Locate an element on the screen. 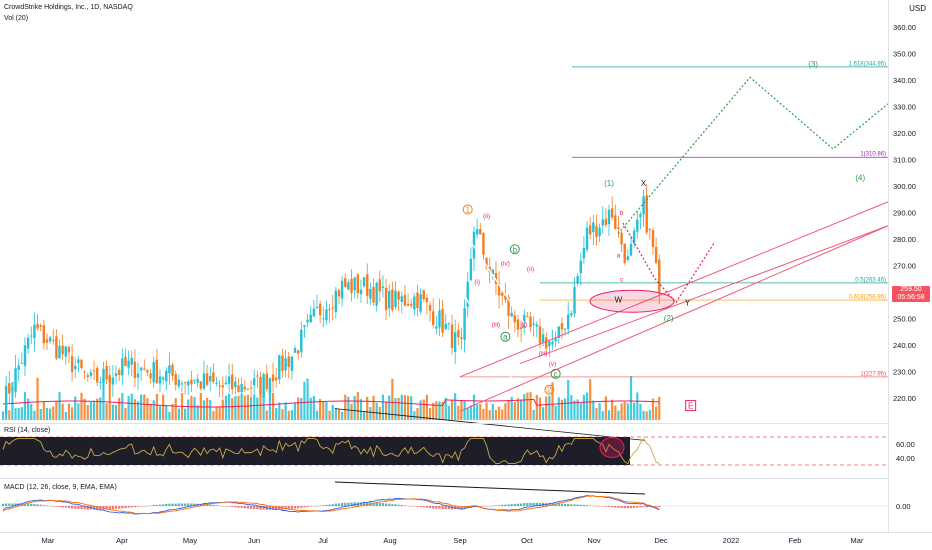 The width and height of the screenshot is (932, 550). price-tick-label: 320.00 is located at coordinates (904, 133).